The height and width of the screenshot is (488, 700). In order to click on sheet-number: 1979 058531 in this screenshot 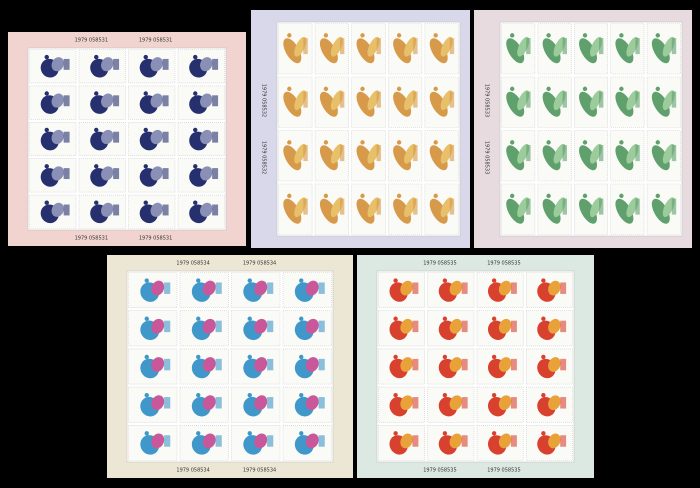, I will do `click(91, 41)`.